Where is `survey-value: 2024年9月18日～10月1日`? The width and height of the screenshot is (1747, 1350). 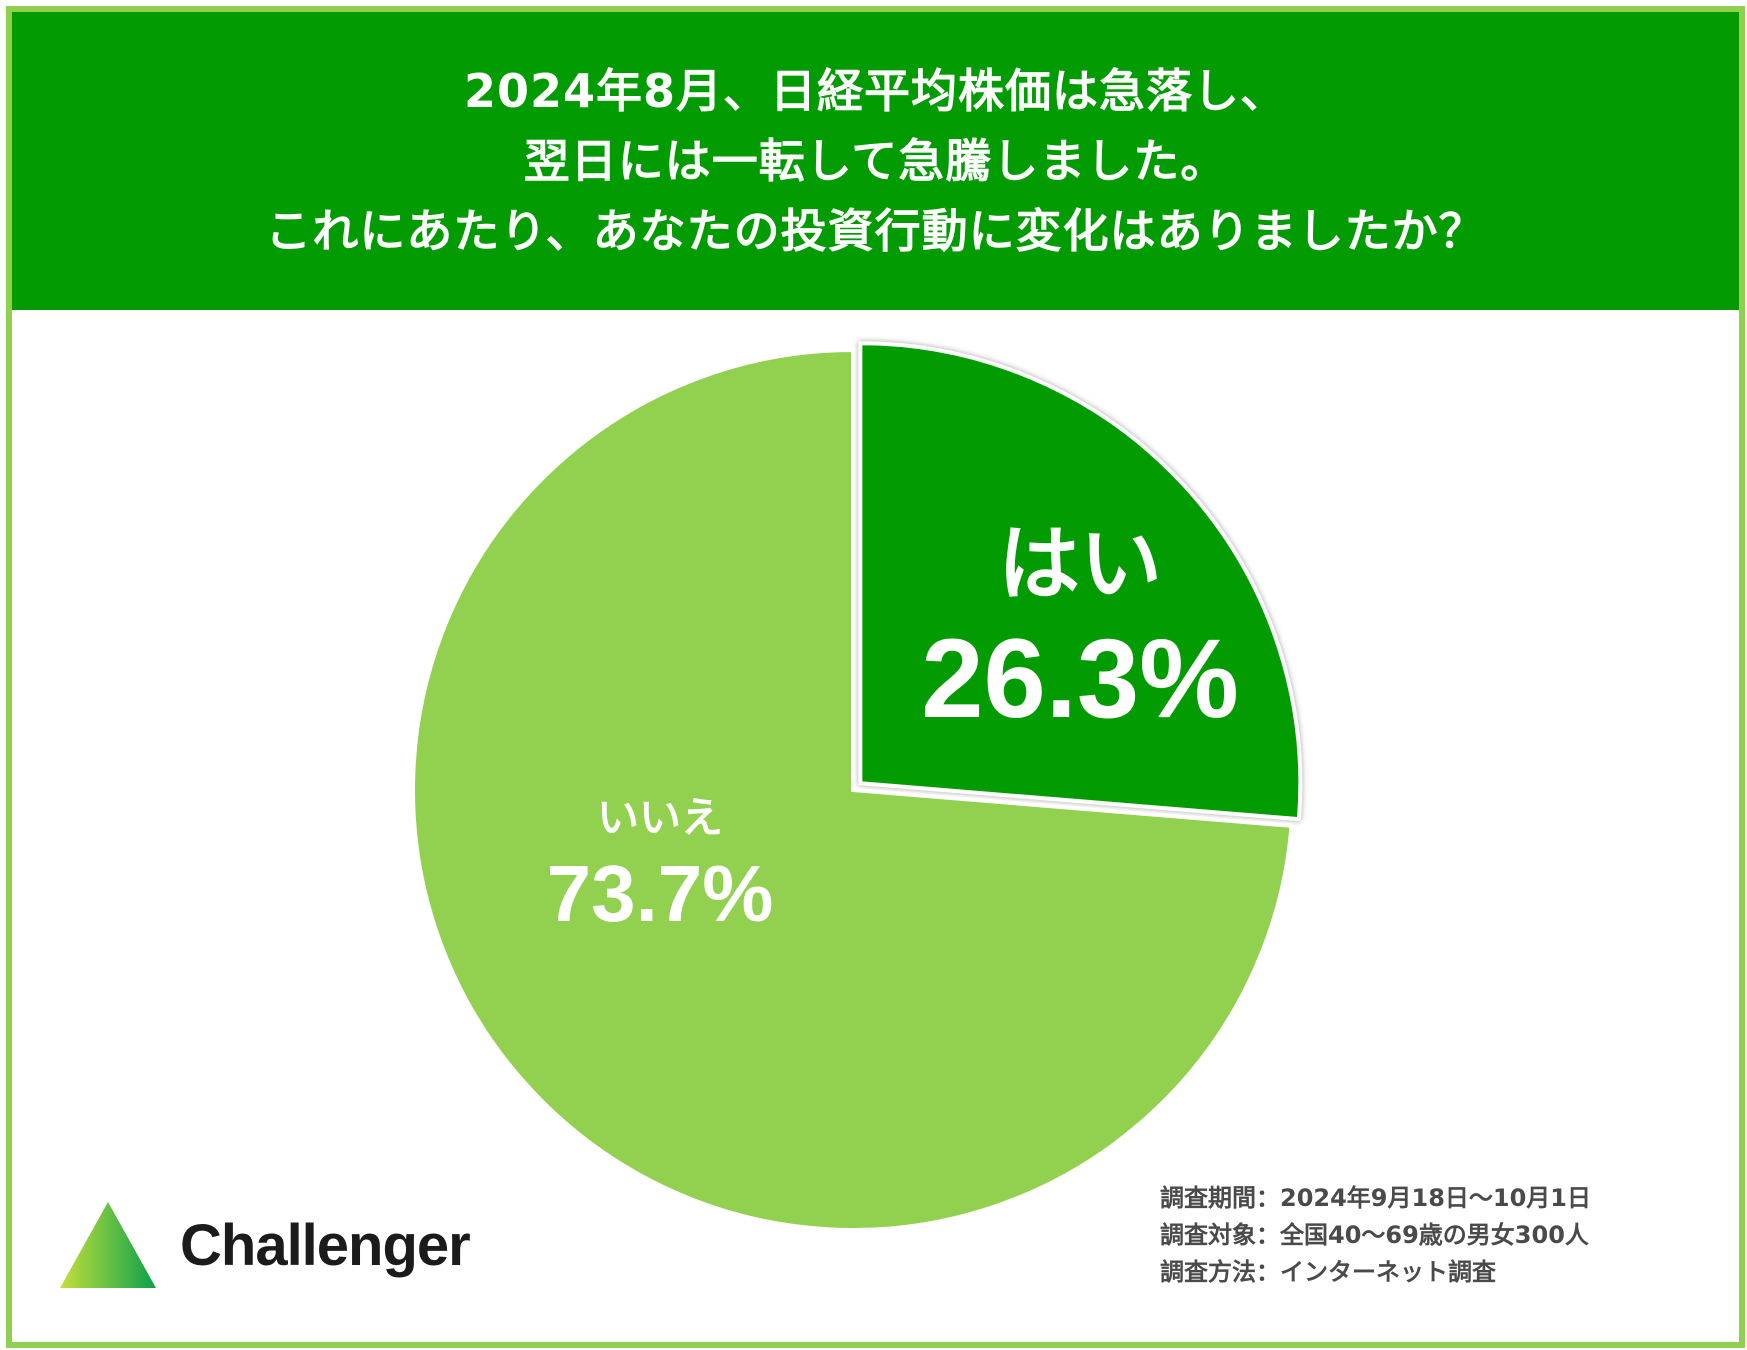 survey-value: 2024年9月18日～10月1日 is located at coordinates (1435, 1198).